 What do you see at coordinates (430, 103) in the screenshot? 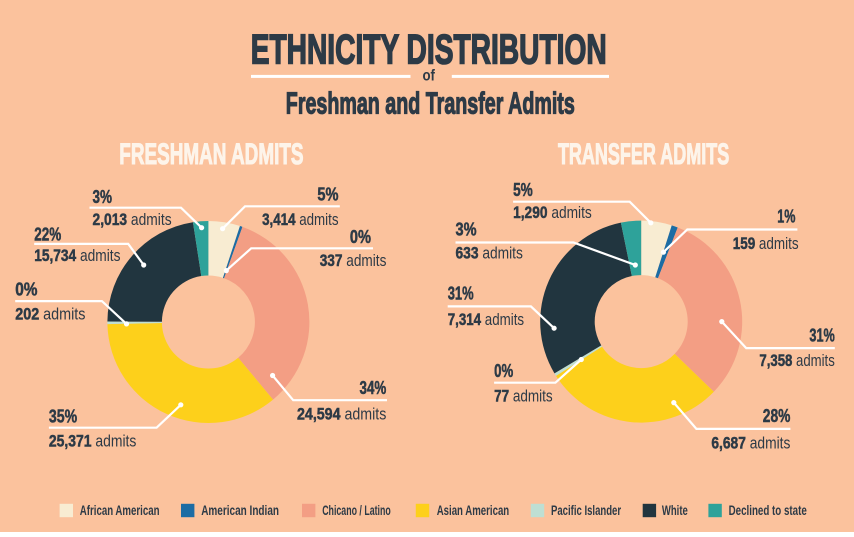
I see `svg-text: Freshman and Transfer Admits` at bounding box center [430, 103].